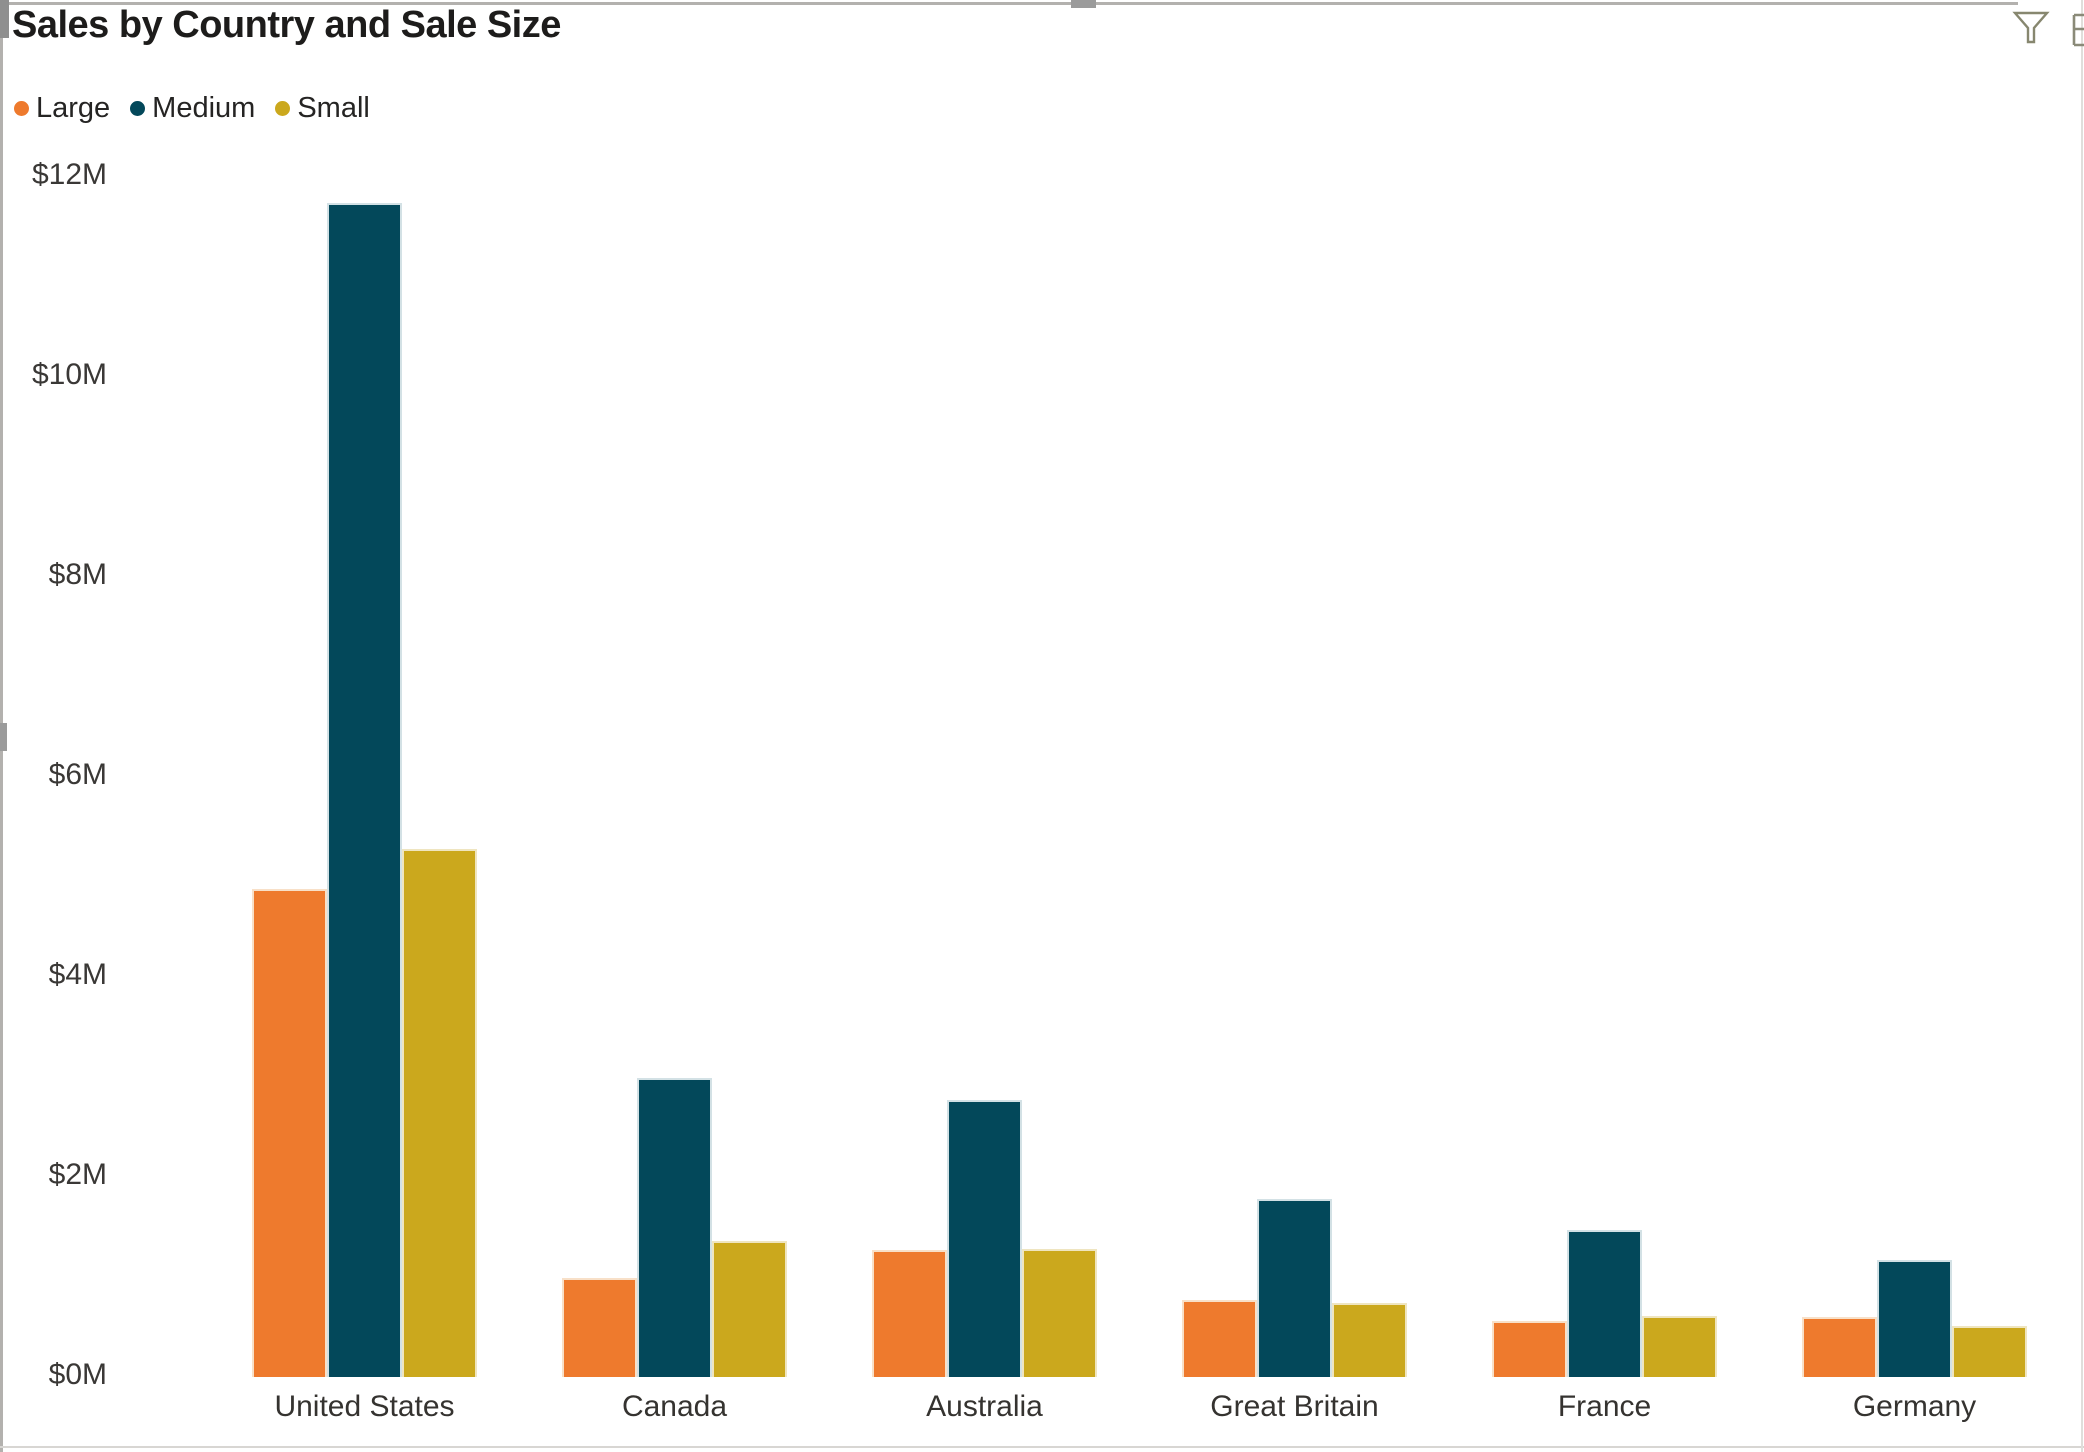  Describe the element at coordinates (2082, 726) in the screenshot. I see `selection-border-right` at that location.